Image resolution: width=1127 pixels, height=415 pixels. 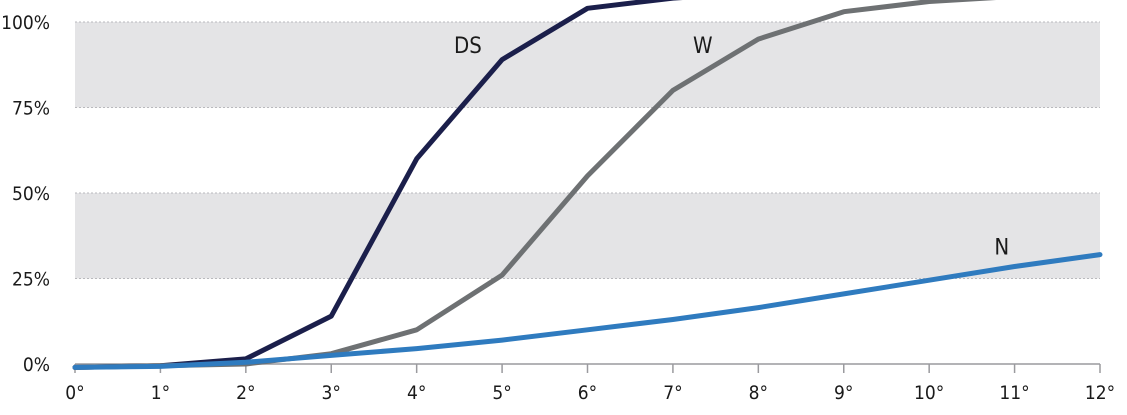 What do you see at coordinates (1001, 248) in the screenshot?
I see `series-label-n: N` at bounding box center [1001, 248].